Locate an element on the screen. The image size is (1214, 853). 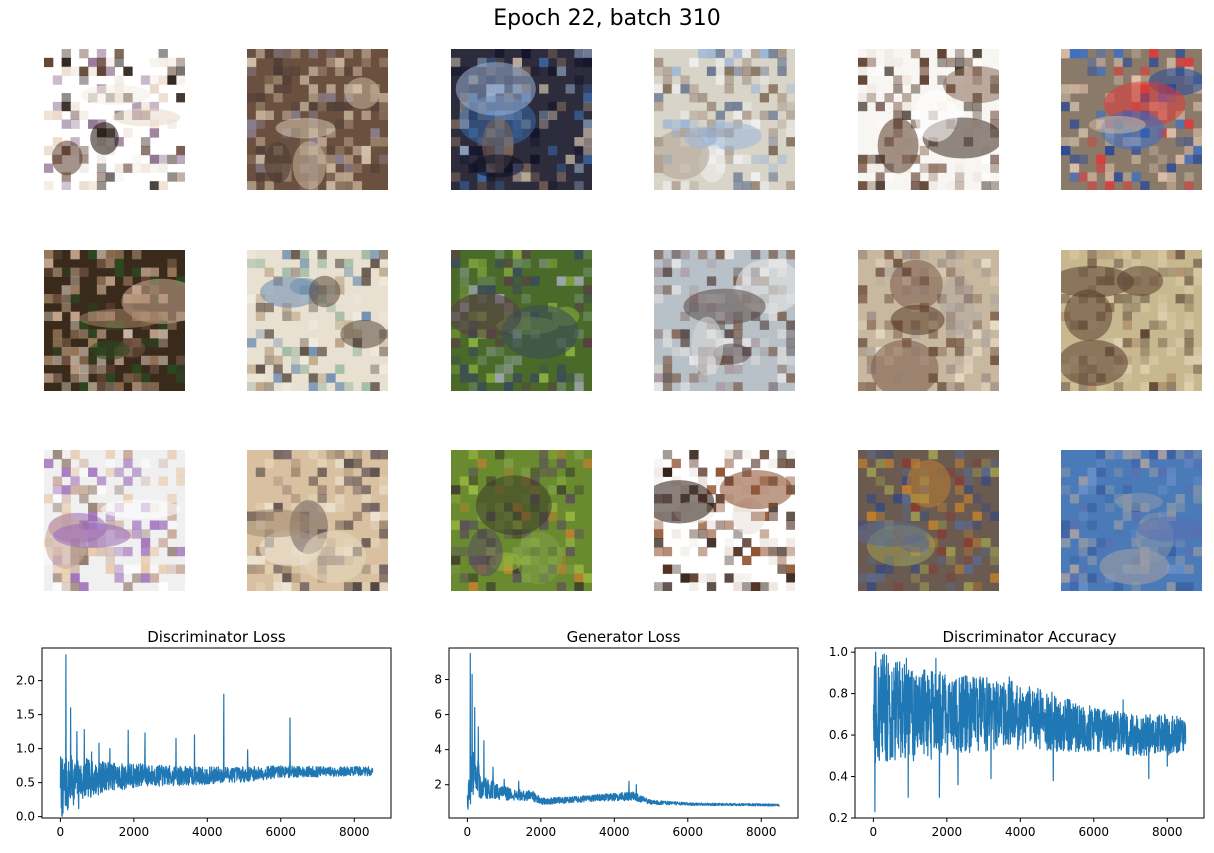
figure-title: Epoch 22, batch 310 is located at coordinates (607, 18).